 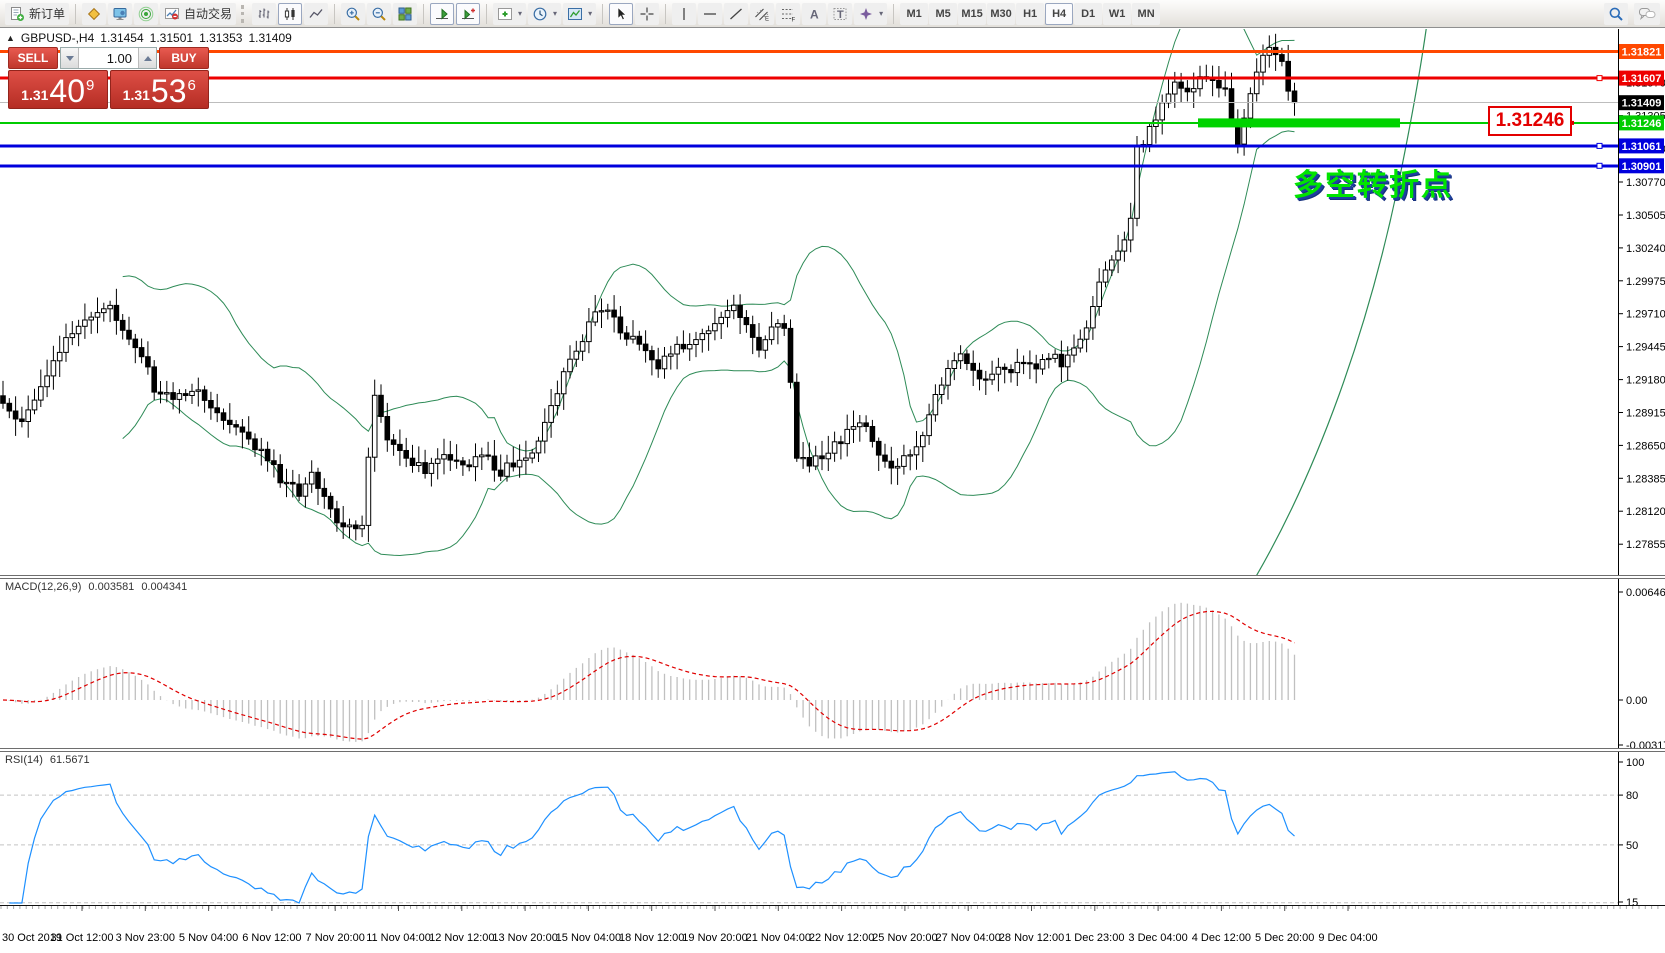 I want to click on buy-button: BUY, so click(x=184, y=58).